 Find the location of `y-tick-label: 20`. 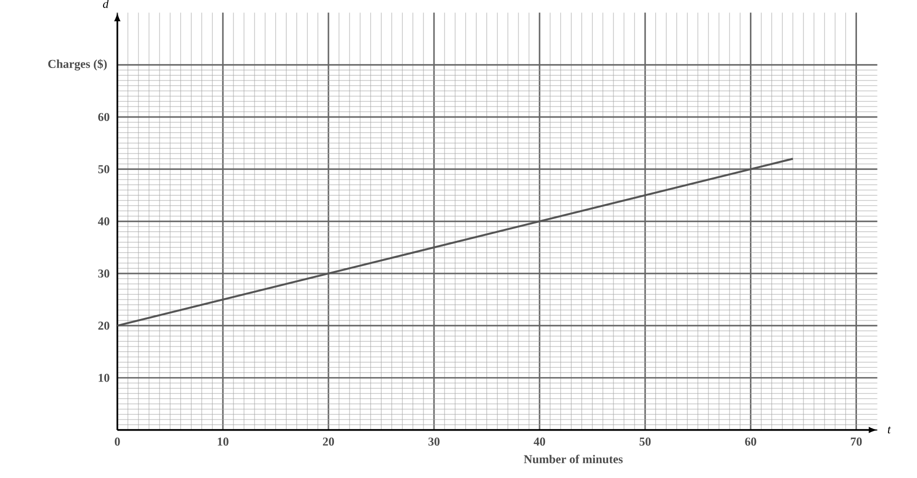

y-tick-label: 20 is located at coordinates (104, 326).